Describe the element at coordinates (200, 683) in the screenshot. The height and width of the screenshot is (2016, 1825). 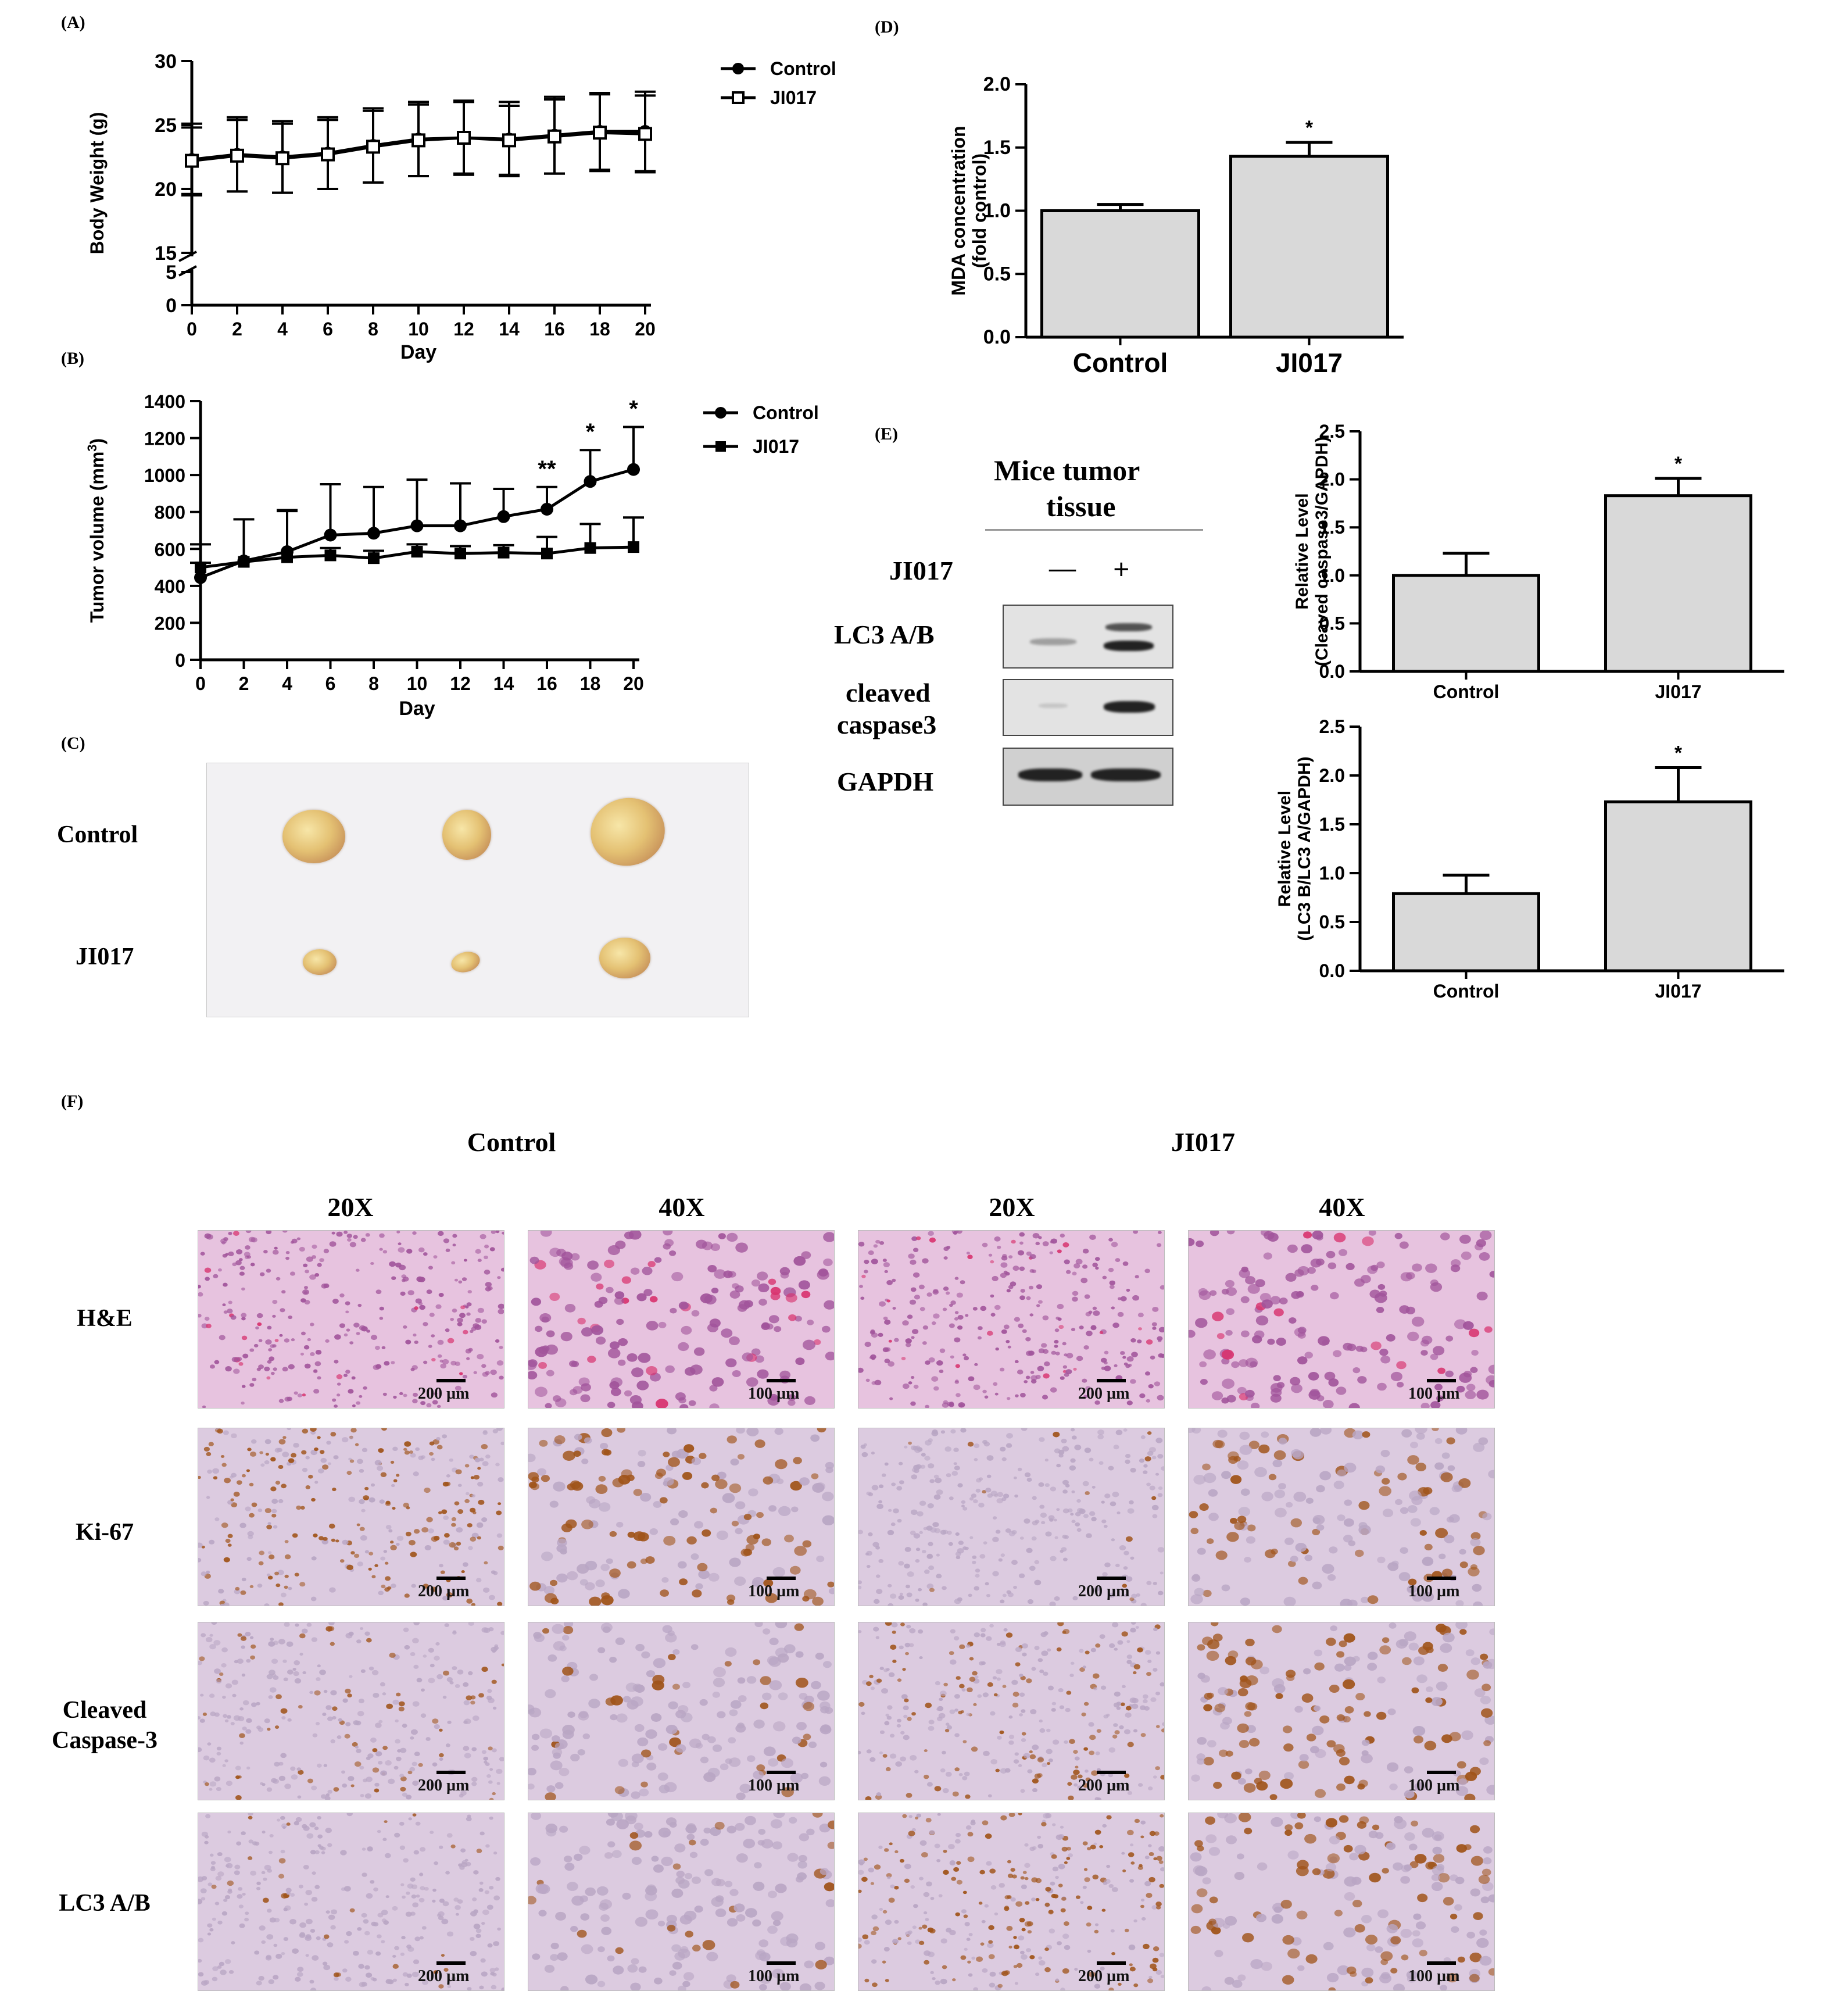
I see `x-tick-label: 0` at that location.